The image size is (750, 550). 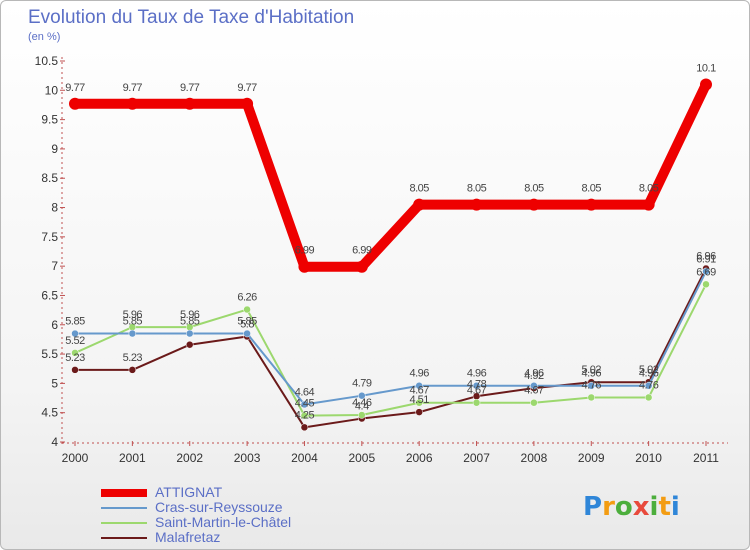 What do you see at coordinates (534, 458) in the screenshot?
I see `x-tick-label: 2008` at bounding box center [534, 458].